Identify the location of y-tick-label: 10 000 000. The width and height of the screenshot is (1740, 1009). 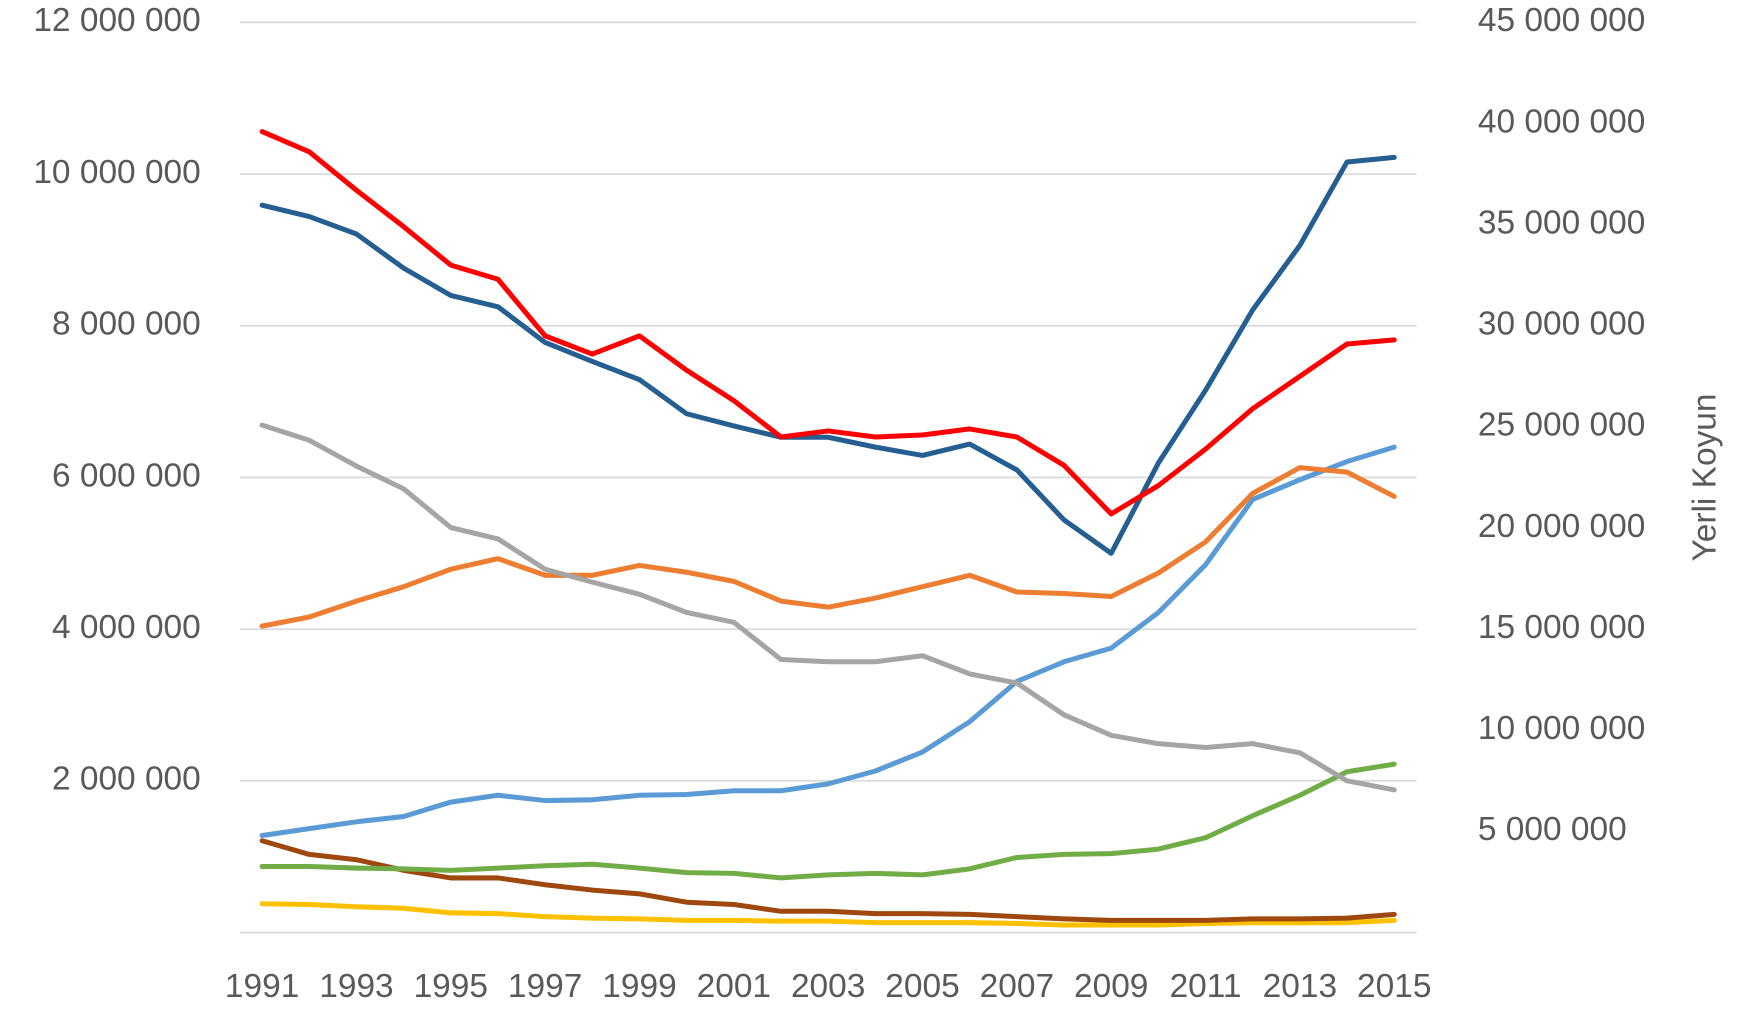
(116, 172).